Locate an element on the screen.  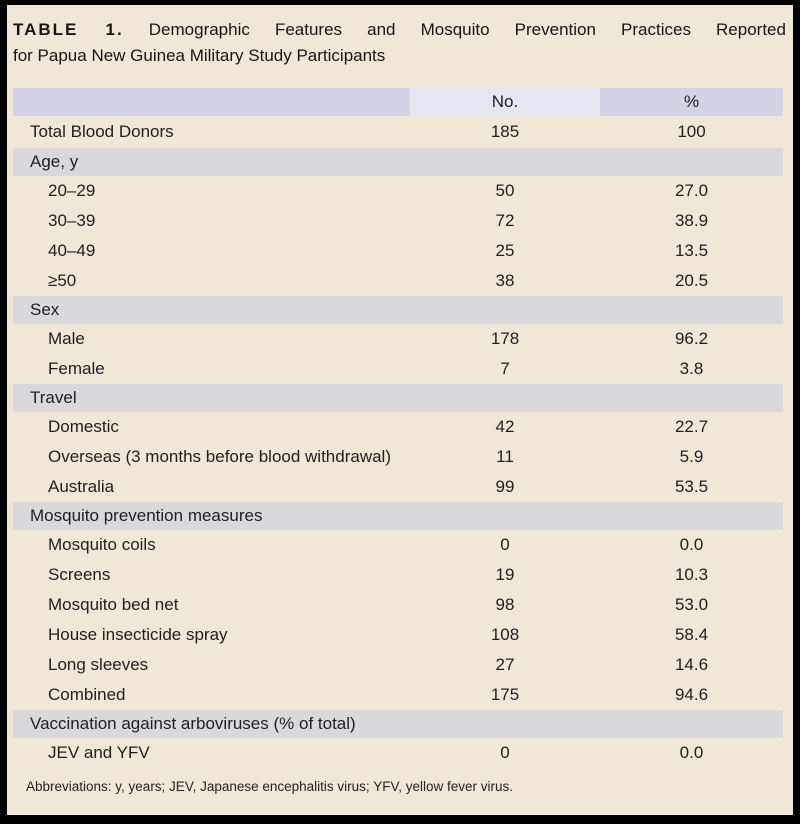
row-pct-value: 100 is located at coordinates (691, 131).